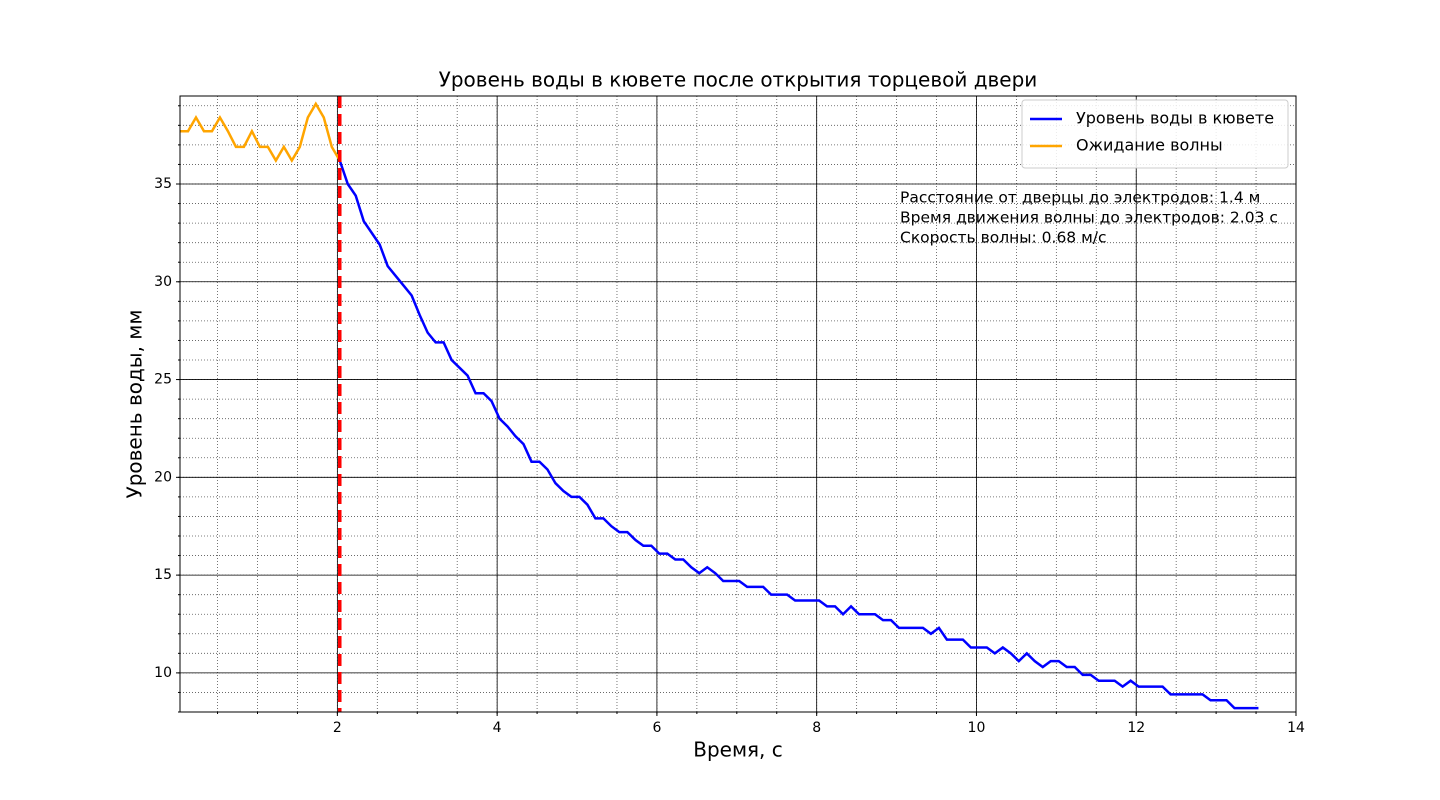  Describe the element at coordinates (163, 673) in the screenshot. I see `y-tick-label: 10` at that location.